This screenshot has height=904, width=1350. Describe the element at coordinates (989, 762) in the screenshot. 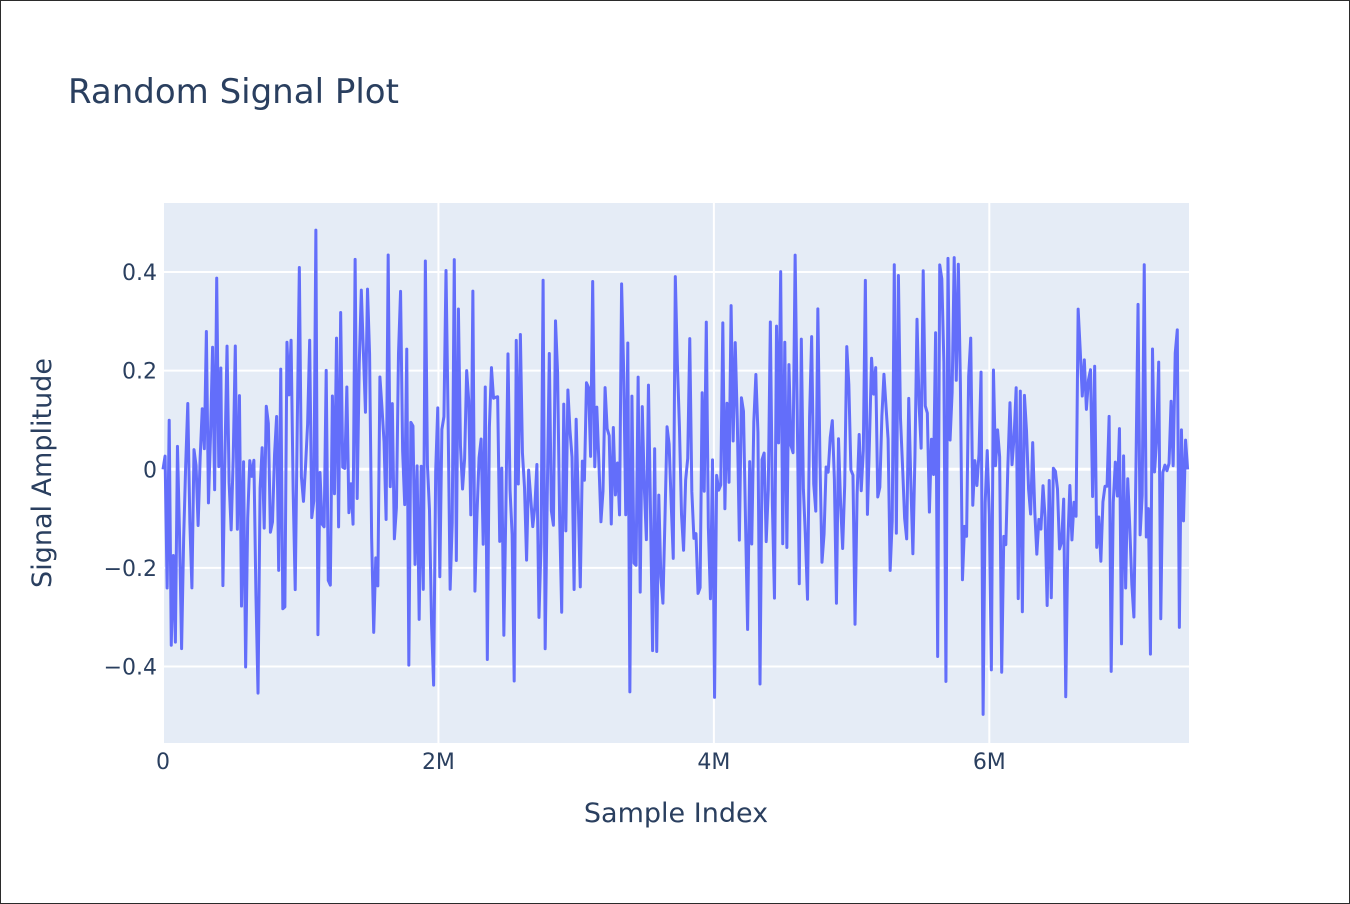

I see `x-tick-label: 6M` at that location.